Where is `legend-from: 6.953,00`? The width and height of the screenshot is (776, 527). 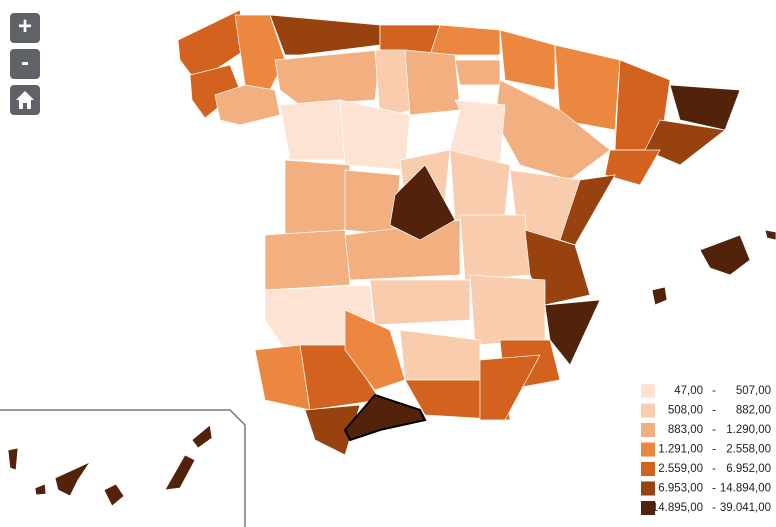 legend-from: 6.953,00 is located at coordinates (680, 489).